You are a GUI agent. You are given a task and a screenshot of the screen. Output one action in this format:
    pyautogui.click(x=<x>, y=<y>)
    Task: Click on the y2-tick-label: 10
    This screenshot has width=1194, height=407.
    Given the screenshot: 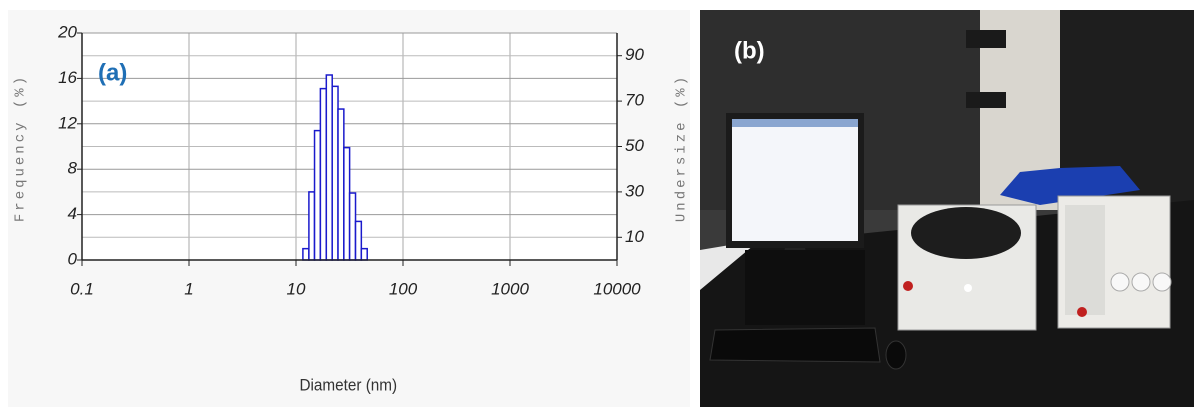 What is the action you would take?
    pyautogui.click(x=634, y=236)
    